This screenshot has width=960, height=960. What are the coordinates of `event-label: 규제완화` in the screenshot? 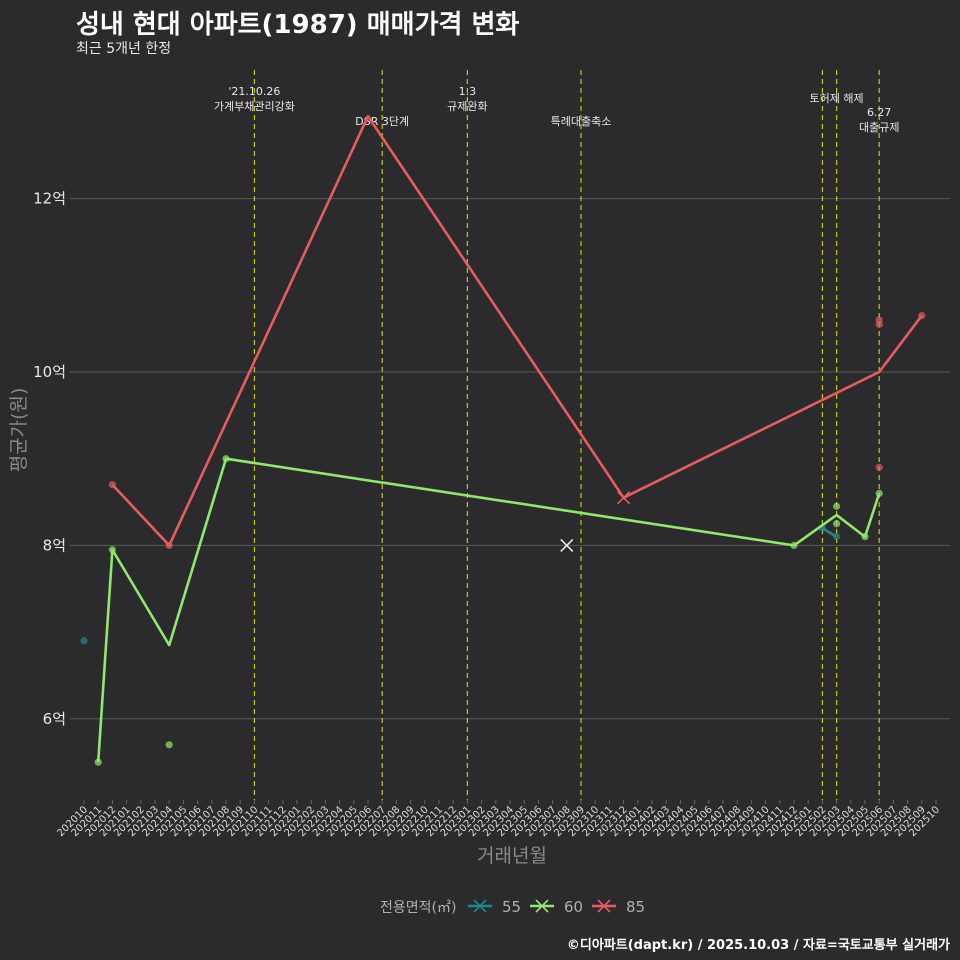 It's located at (467, 106).